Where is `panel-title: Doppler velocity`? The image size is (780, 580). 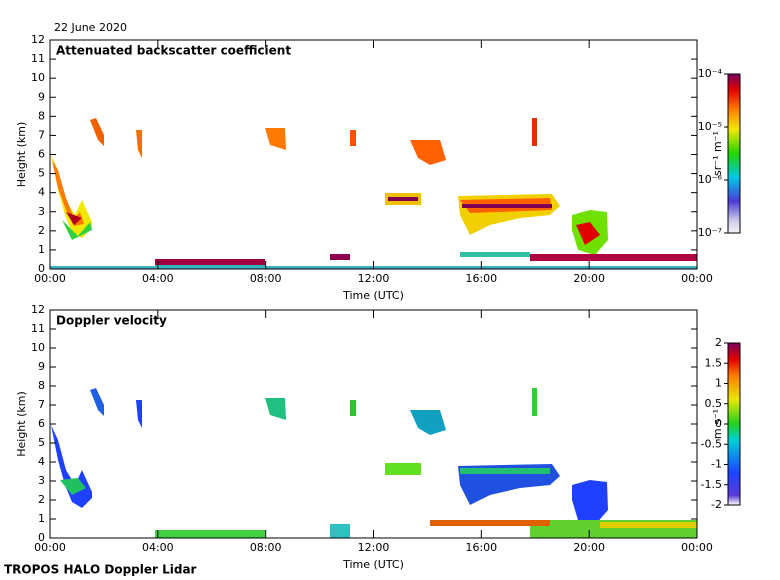
panel-title: Doppler velocity is located at coordinates (111, 321).